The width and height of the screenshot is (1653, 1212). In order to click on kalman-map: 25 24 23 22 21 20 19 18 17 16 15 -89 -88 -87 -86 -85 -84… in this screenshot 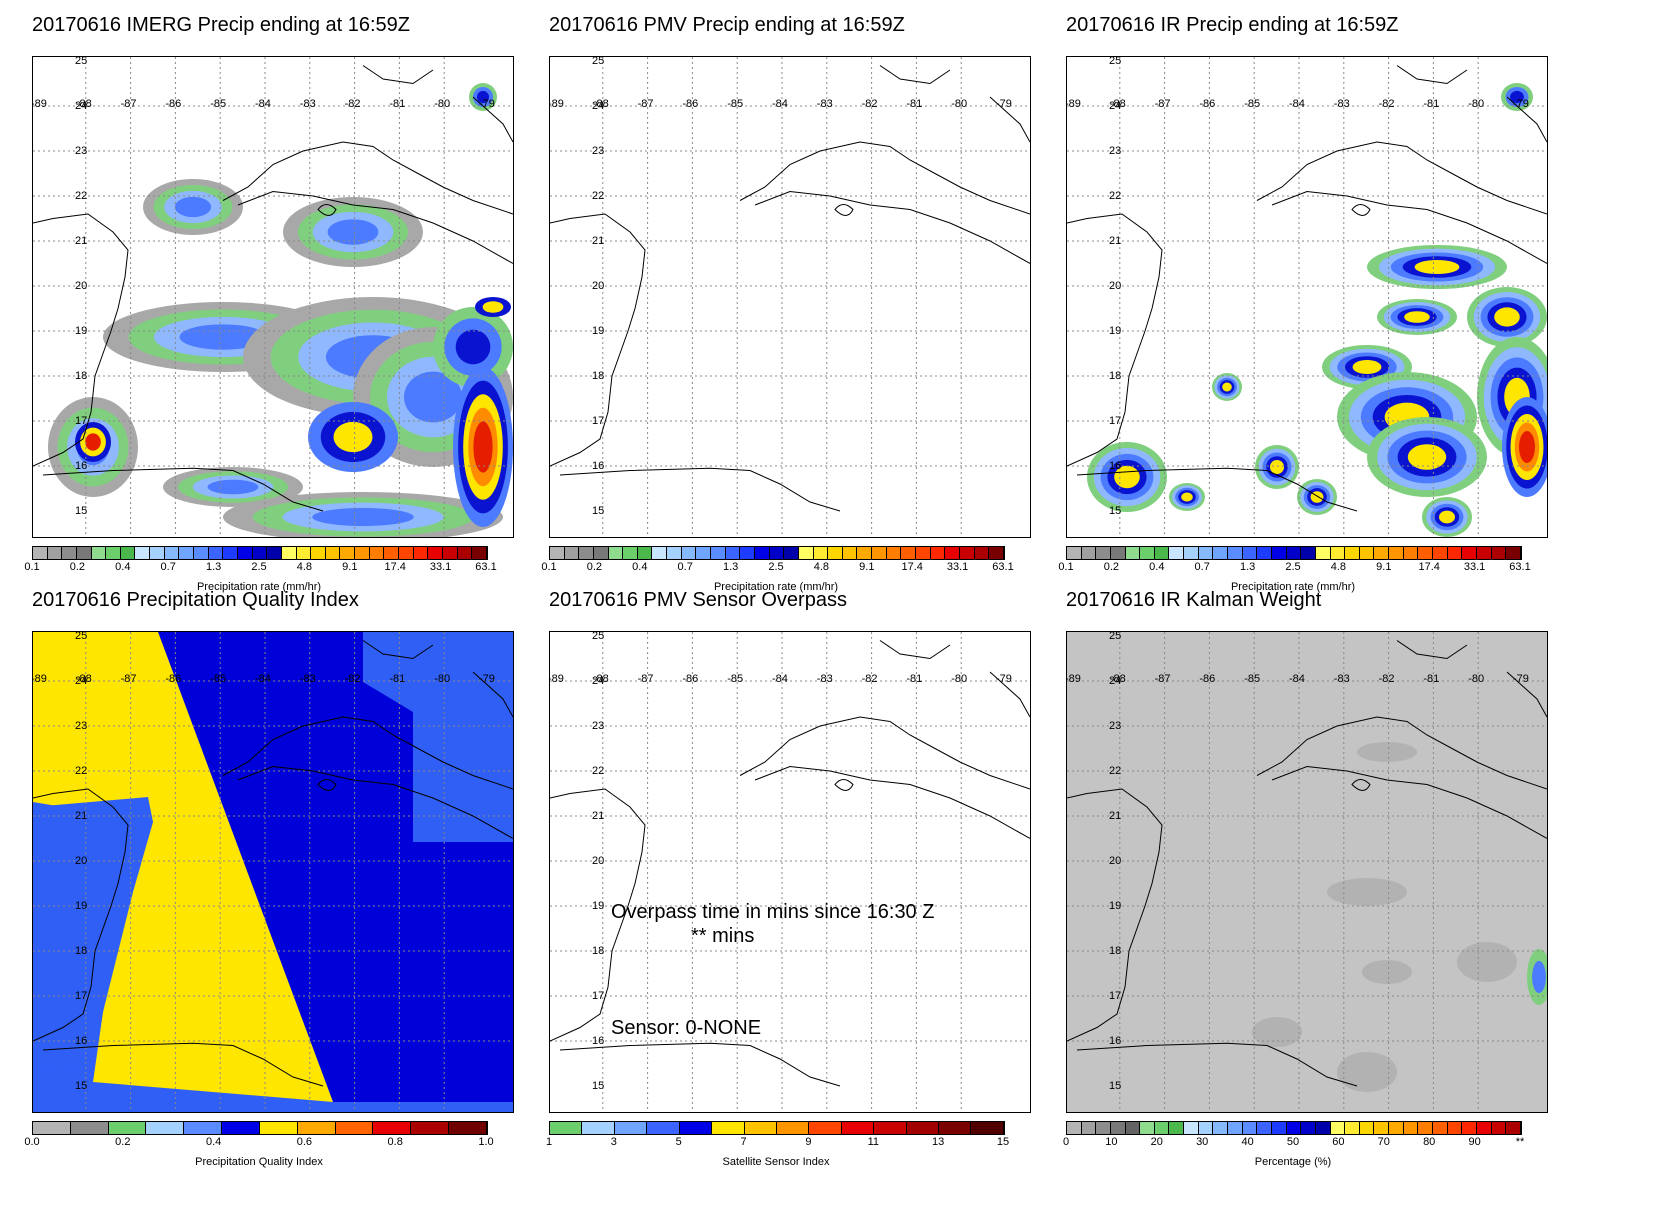, I will do `click(1307, 872)`.